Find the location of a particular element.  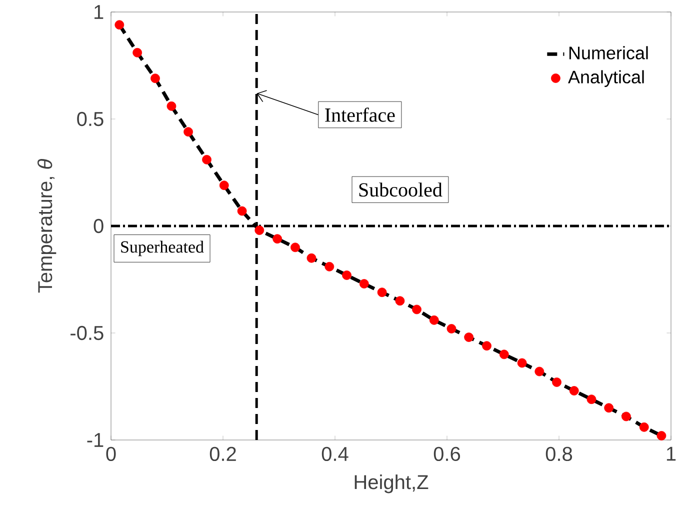

x-tick-label: 1 is located at coordinates (671, 453).